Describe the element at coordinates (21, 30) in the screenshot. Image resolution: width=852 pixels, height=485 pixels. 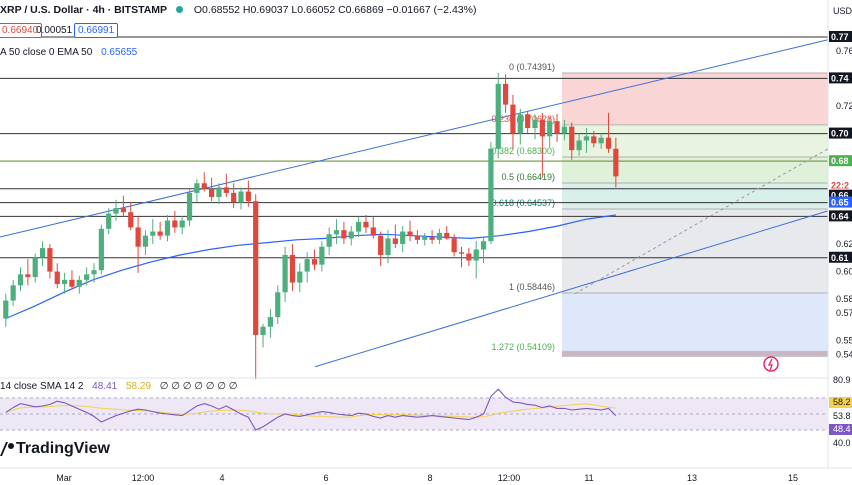
I see `bid-price-badge: 0.66940` at that location.